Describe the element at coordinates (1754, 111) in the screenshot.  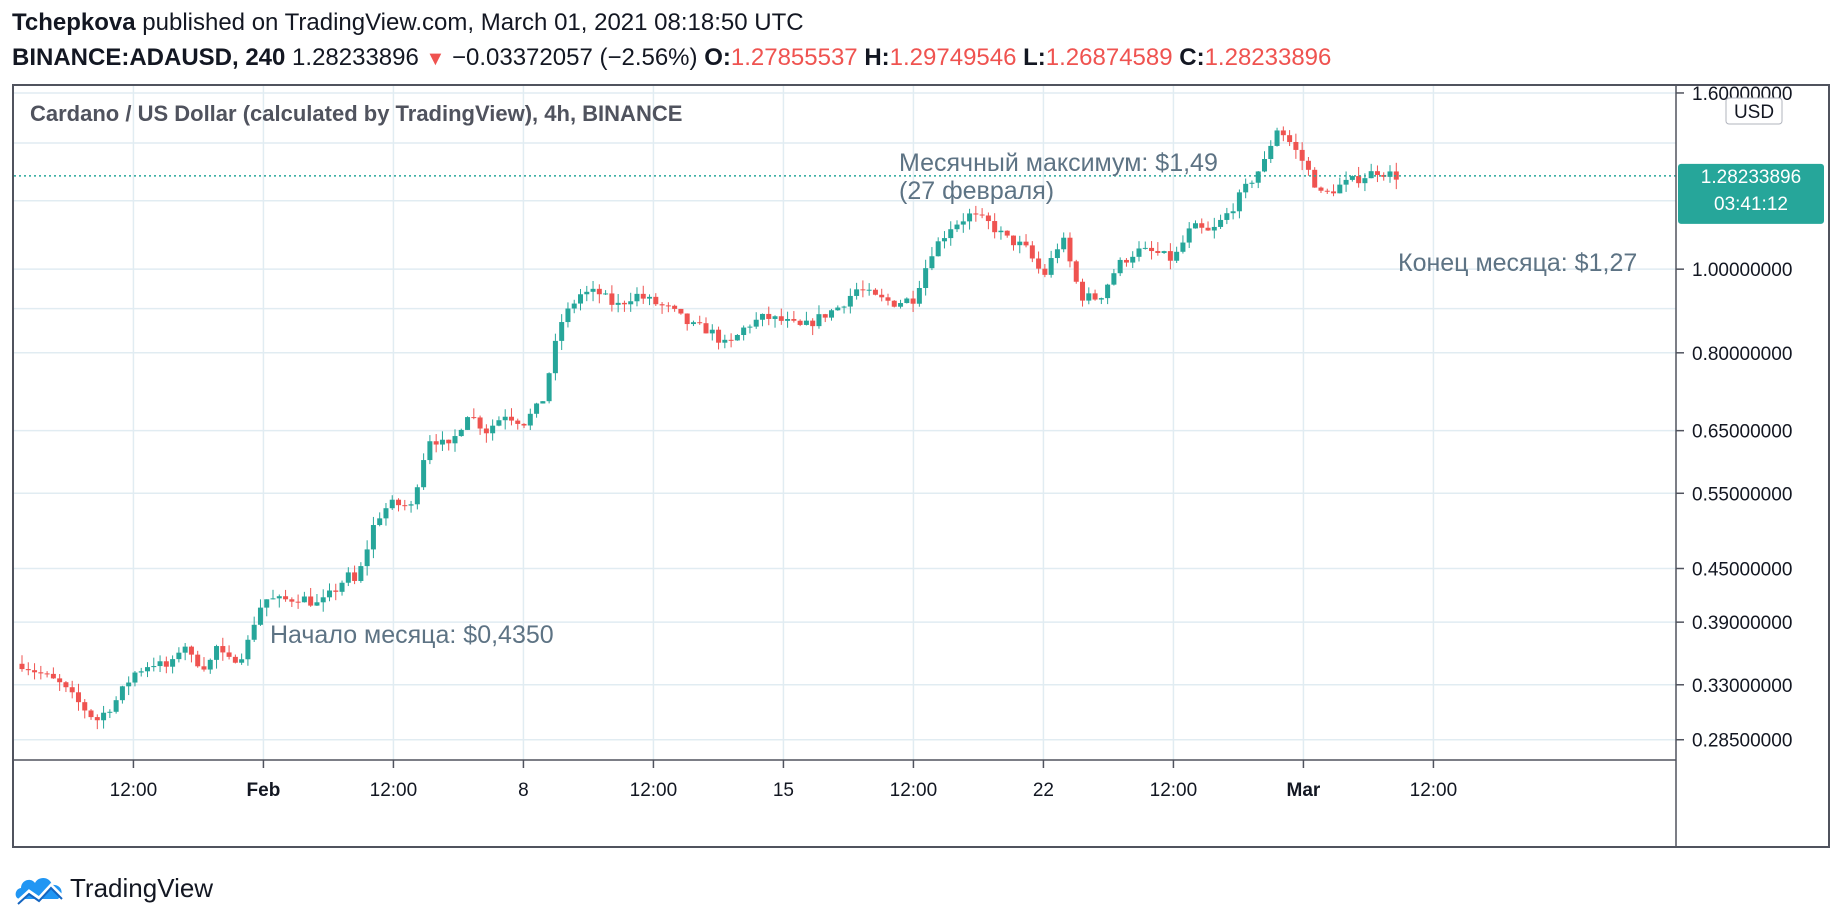
I see `usd-button: USD` at that location.